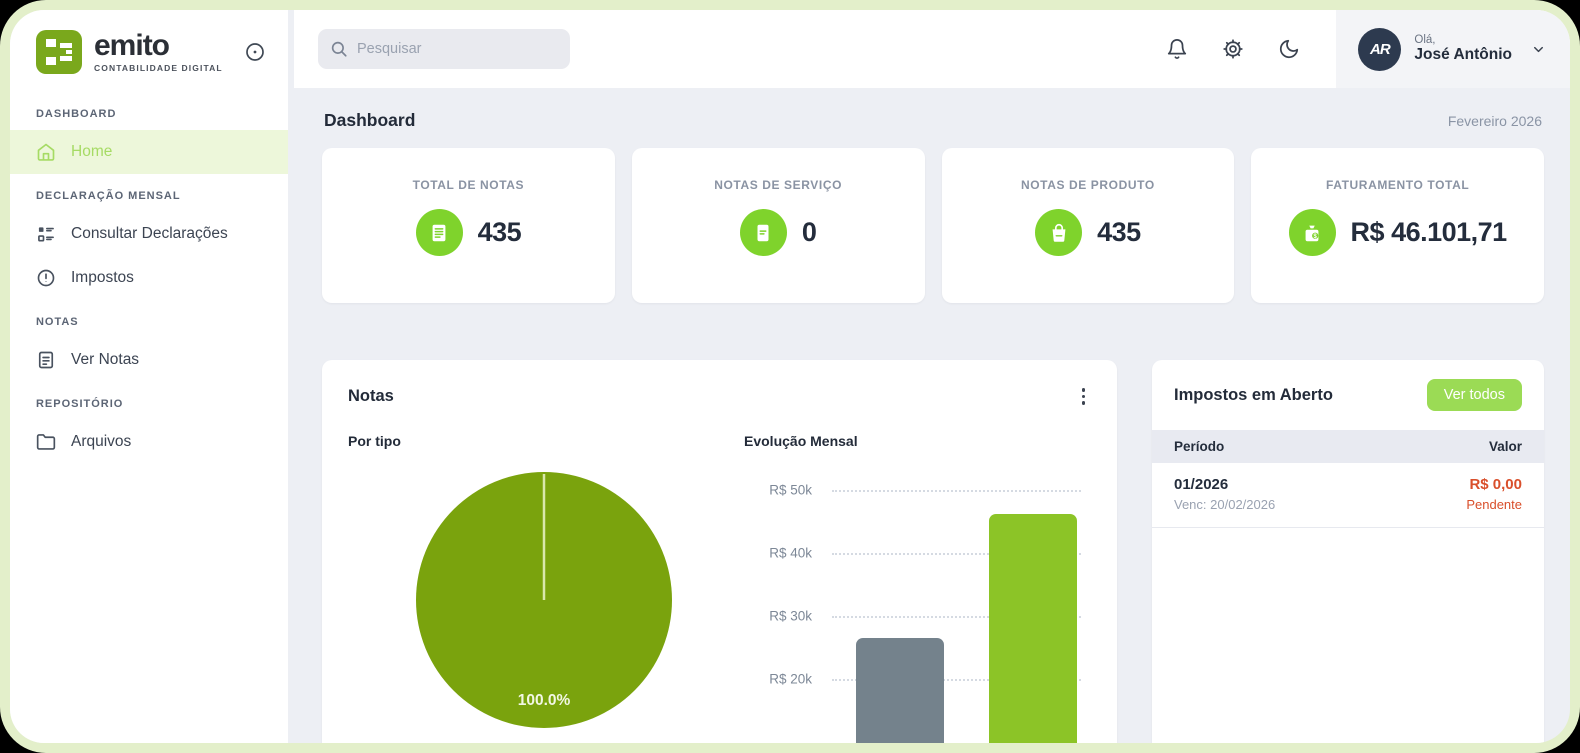 This screenshot has width=1580, height=753. What do you see at coordinates (439, 232) in the screenshot?
I see `invoice-list-icon` at bounding box center [439, 232].